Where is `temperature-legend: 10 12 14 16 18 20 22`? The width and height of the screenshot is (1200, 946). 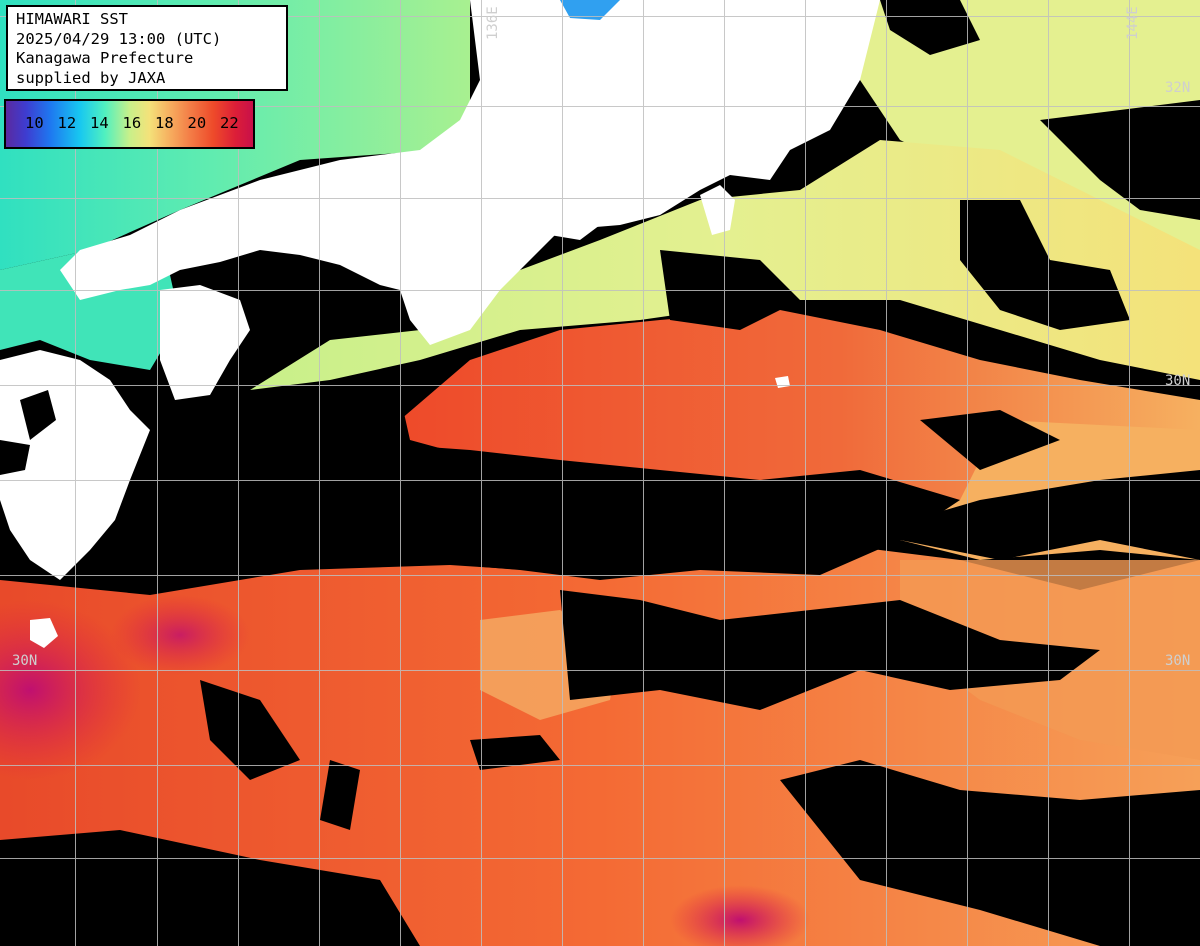
temperature-legend: 10 12 14 16 18 20 22 is located at coordinates (129, 124).